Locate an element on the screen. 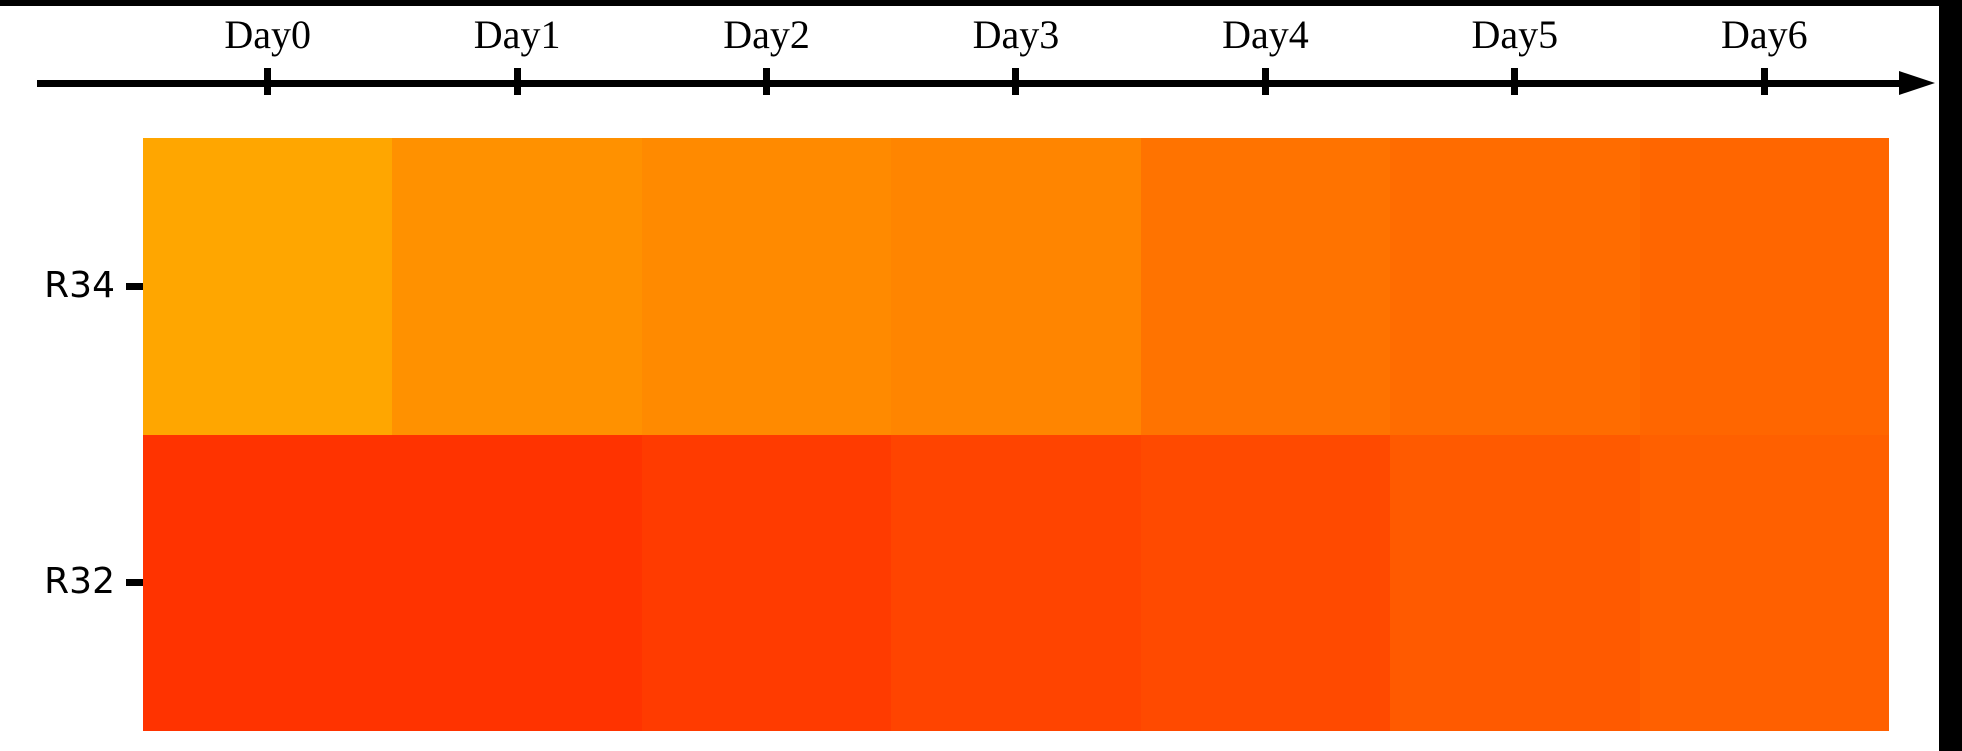 The width and height of the screenshot is (1962, 751). heatmap-cell-r34-day1 is located at coordinates (517, 286).